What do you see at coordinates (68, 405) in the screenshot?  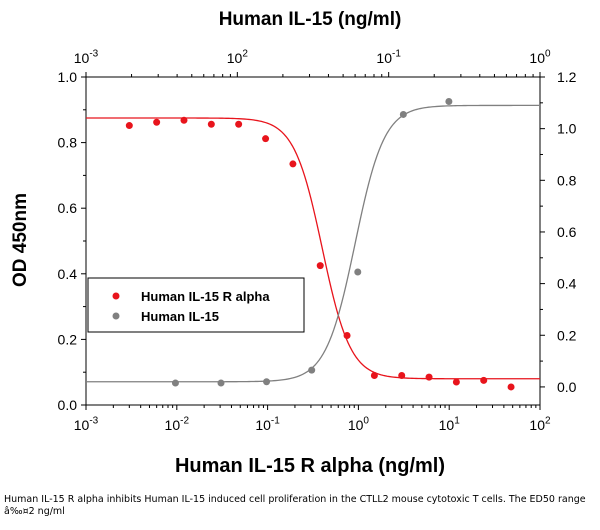 I see `y-tick-label: 0.0` at bounding box center [68, 405].